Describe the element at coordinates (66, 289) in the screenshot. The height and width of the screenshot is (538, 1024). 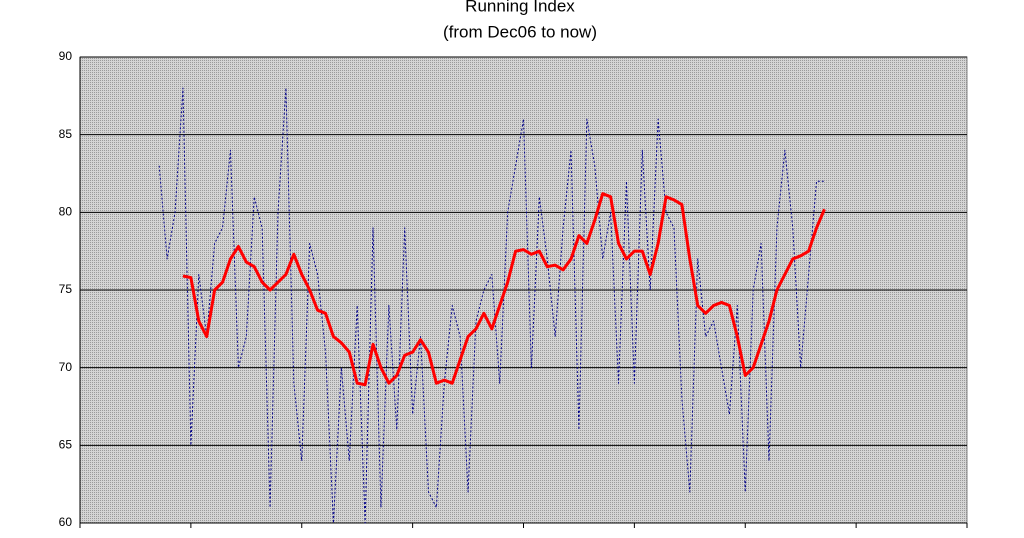
I see `y-tick-label: 75` at that location.